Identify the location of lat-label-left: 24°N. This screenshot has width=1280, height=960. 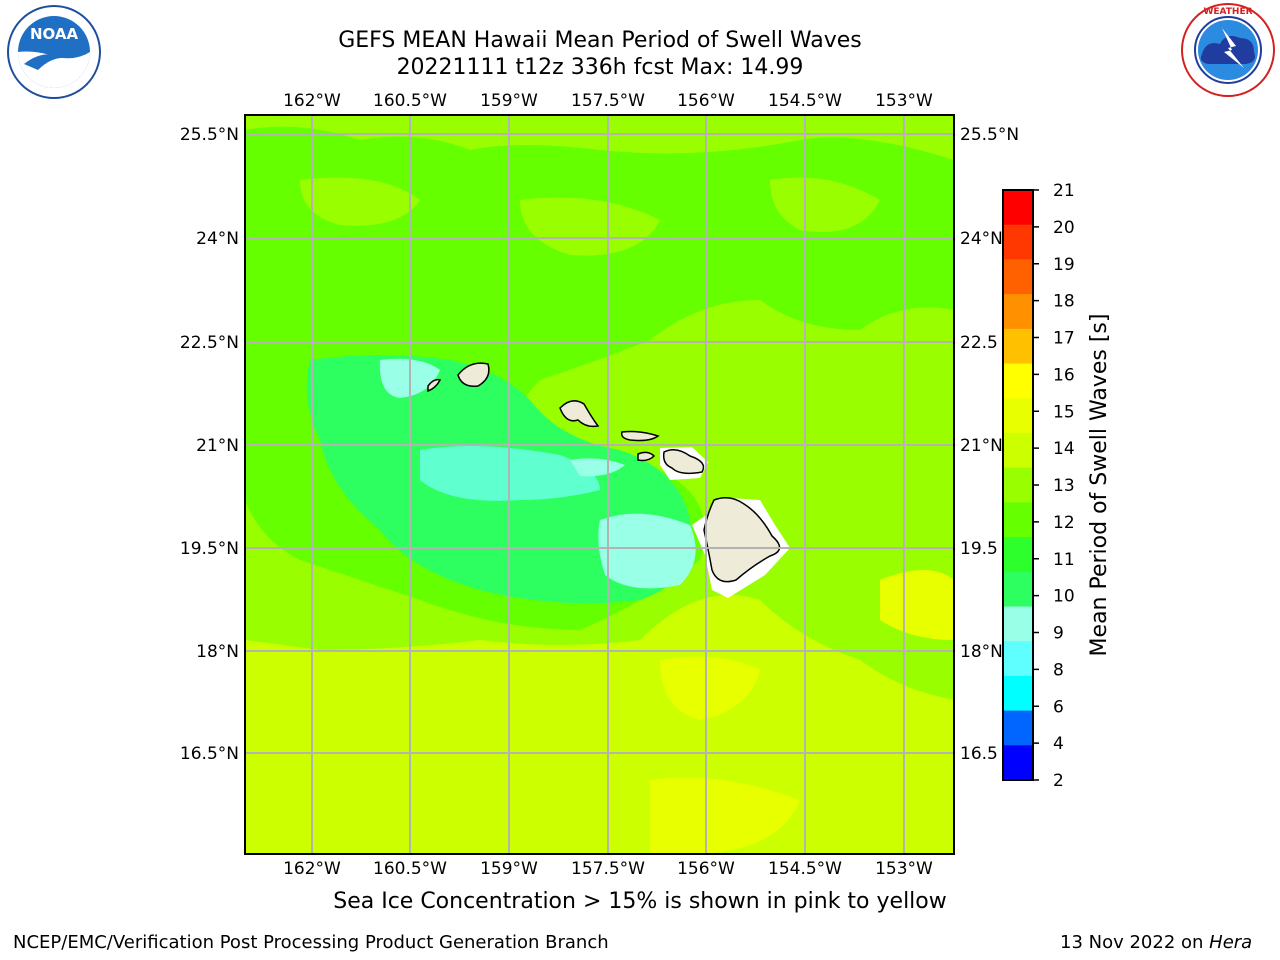
(217, 239).